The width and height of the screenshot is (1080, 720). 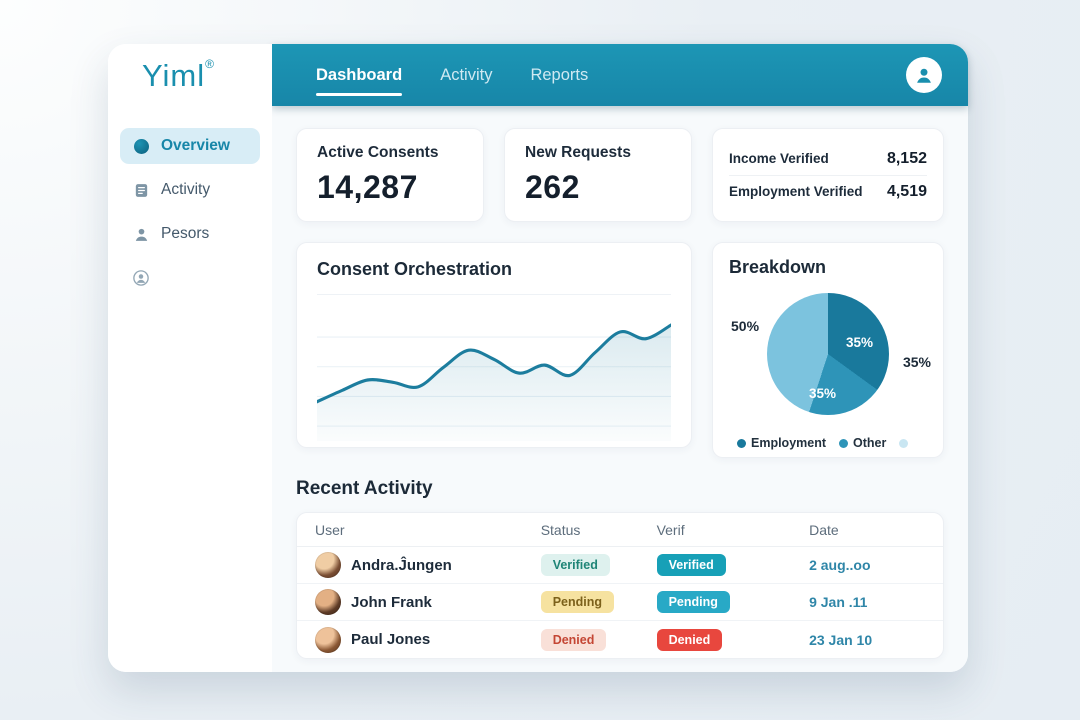 I want to click on user-cell: Andra.Ĵungen, so click(x=428, y=565).